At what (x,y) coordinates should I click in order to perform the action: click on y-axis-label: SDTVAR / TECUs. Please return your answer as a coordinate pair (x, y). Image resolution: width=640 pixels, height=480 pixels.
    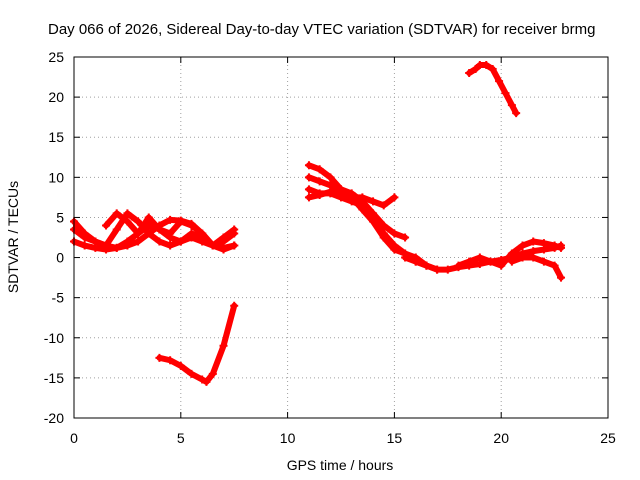
    Looking at the image, I should click on (13, 237).